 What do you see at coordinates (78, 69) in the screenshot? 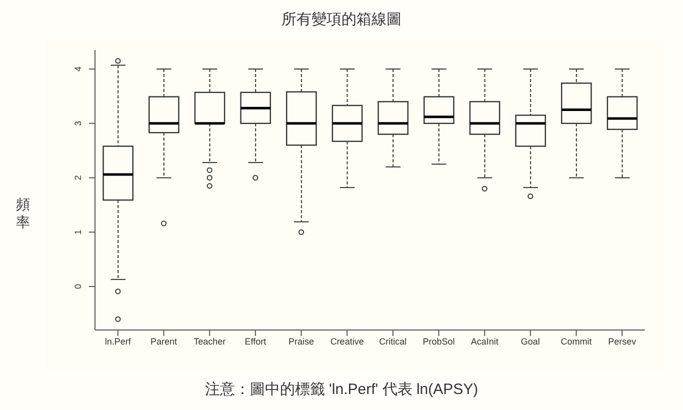
I see `y-tick-label: 4` at bounding box center [78, 69].